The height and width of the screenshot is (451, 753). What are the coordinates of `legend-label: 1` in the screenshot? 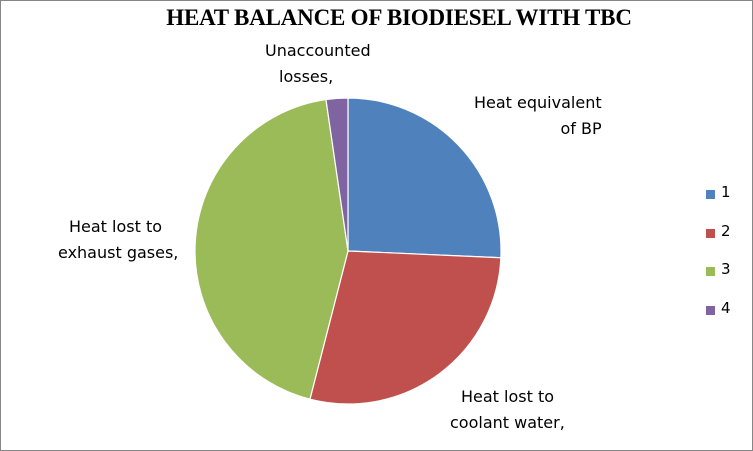 It's located at (726, 192).